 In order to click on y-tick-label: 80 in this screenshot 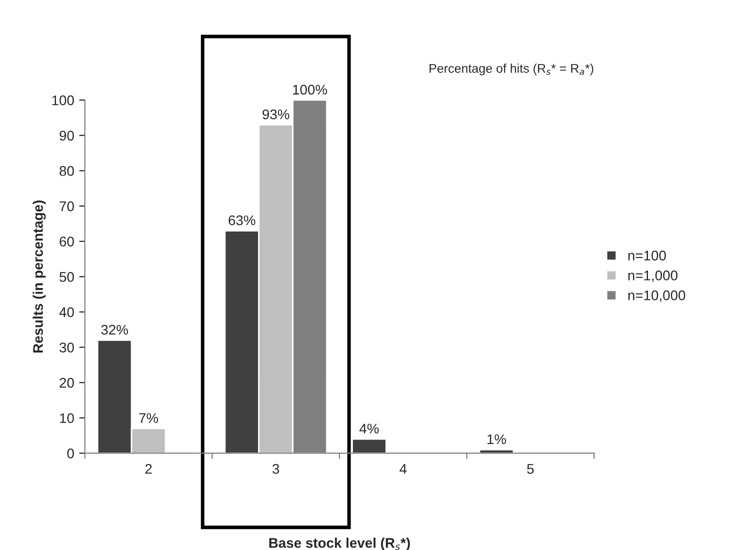, I will do `click(67, 171)`.